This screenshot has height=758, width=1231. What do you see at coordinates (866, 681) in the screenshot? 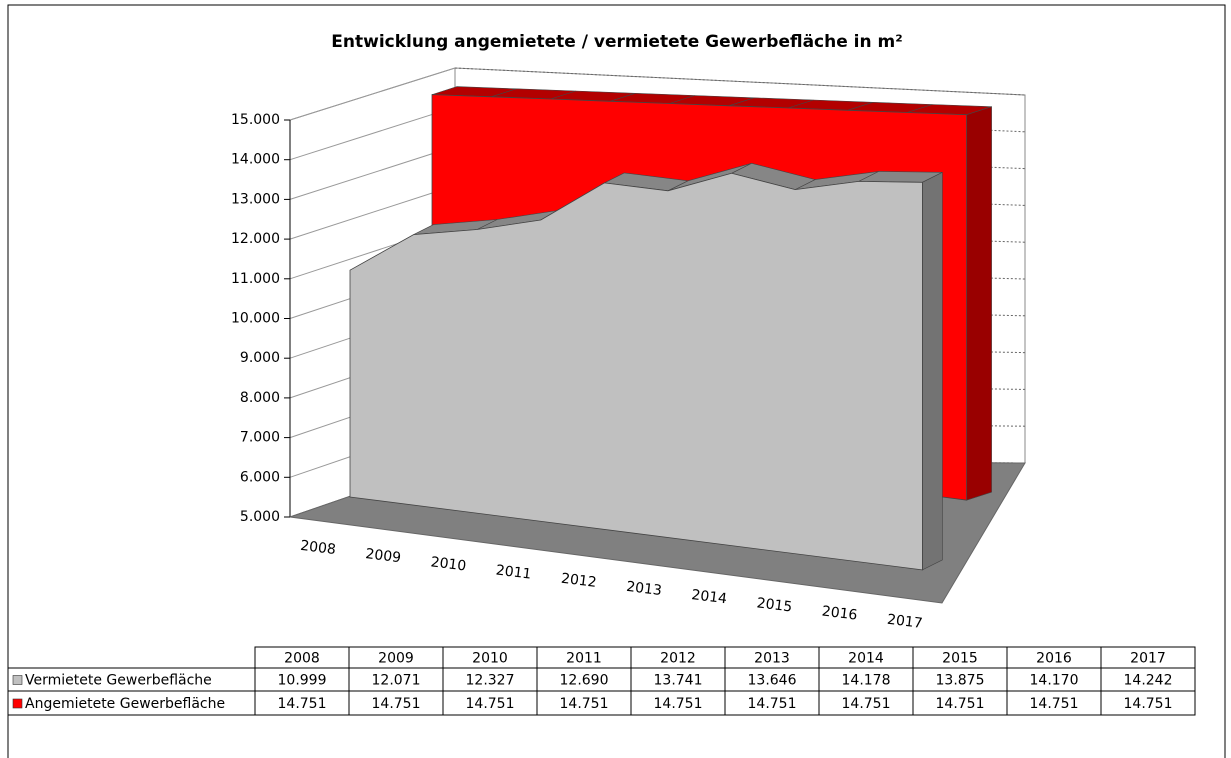
I see `table-cell: 14.178` at bounding box center [866, 681].